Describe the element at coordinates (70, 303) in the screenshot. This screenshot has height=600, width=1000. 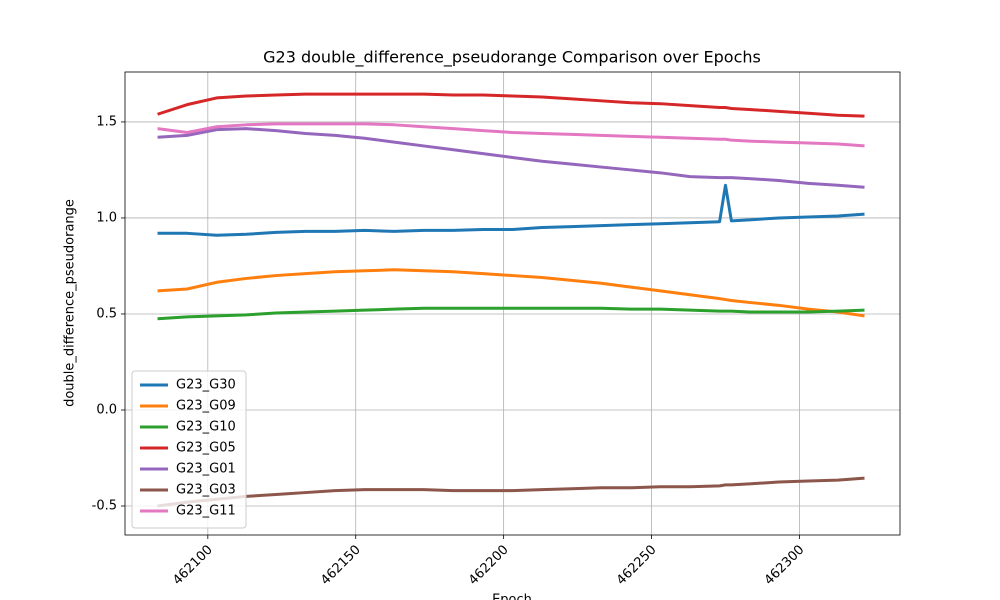
I see `y-axis-label: double_difference_pseudorange` at that location.